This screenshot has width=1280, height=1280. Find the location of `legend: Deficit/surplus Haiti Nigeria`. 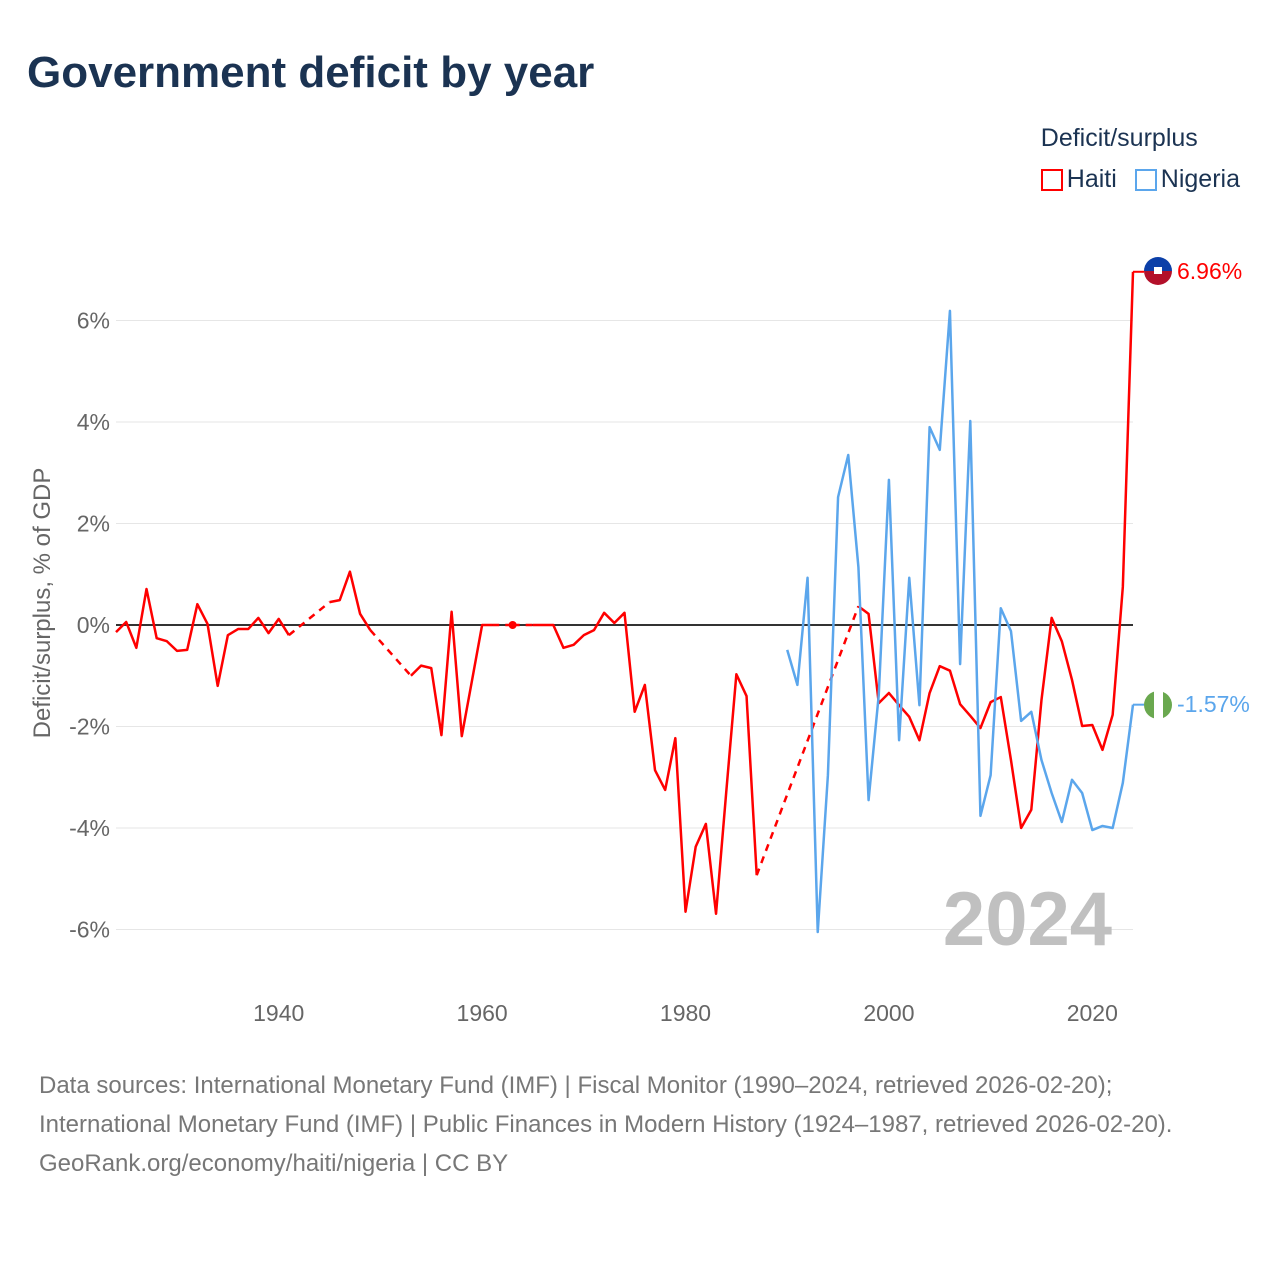

legend: Deficit/surplus Haiti Nigeria is located at coordinates (1140, 159).